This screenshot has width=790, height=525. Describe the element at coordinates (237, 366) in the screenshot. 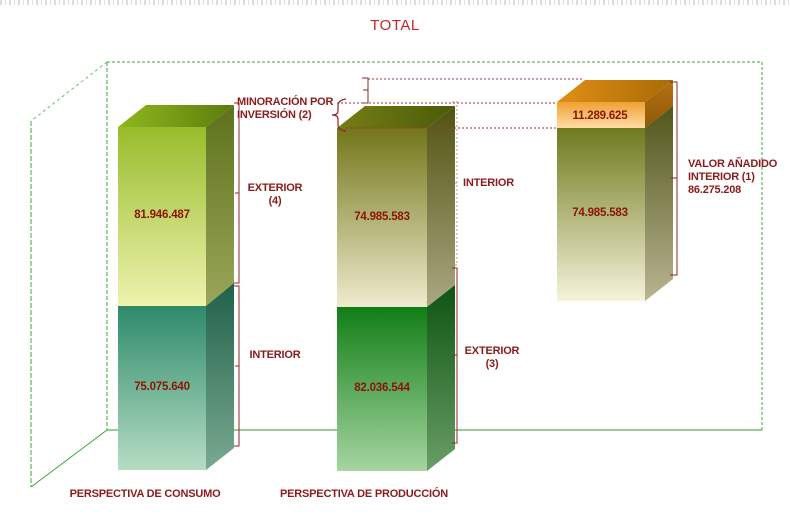

I see `bracket-interior-consumo` at that location.